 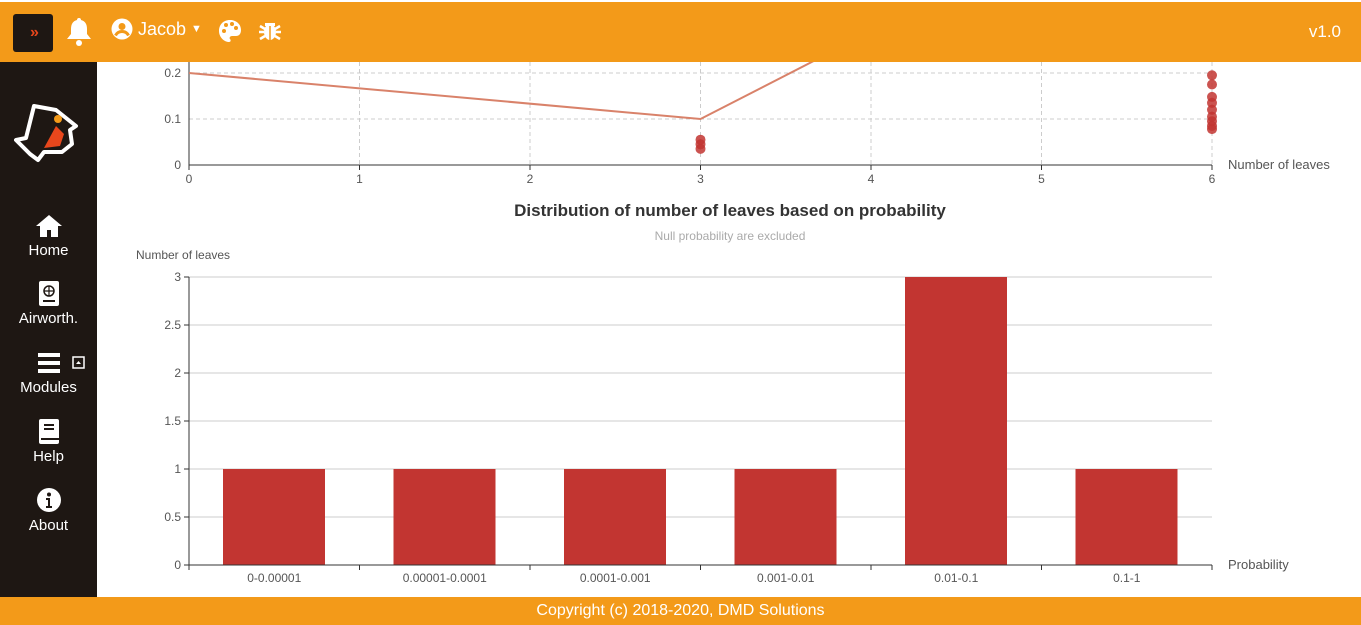 I want to click on sidebar-item-label: Modules, so click(x=48, y=387).